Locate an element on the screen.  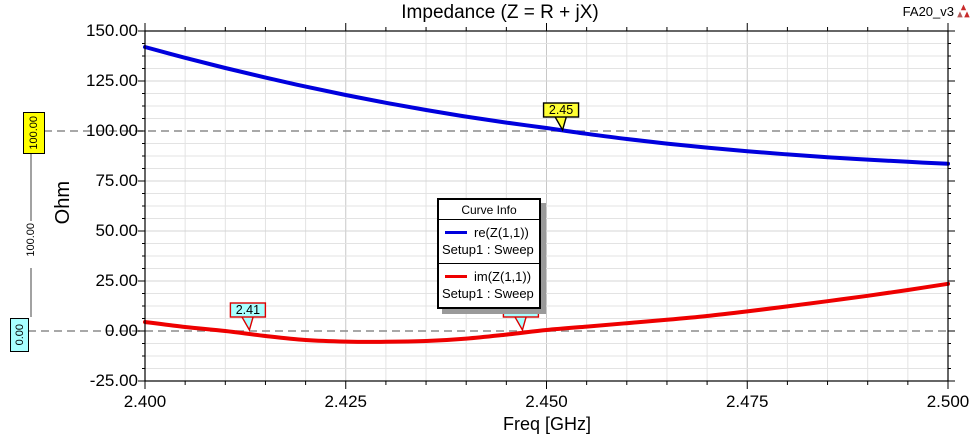
ref-line-100-label-box: 100.00 is located at coordinates (34, 133).